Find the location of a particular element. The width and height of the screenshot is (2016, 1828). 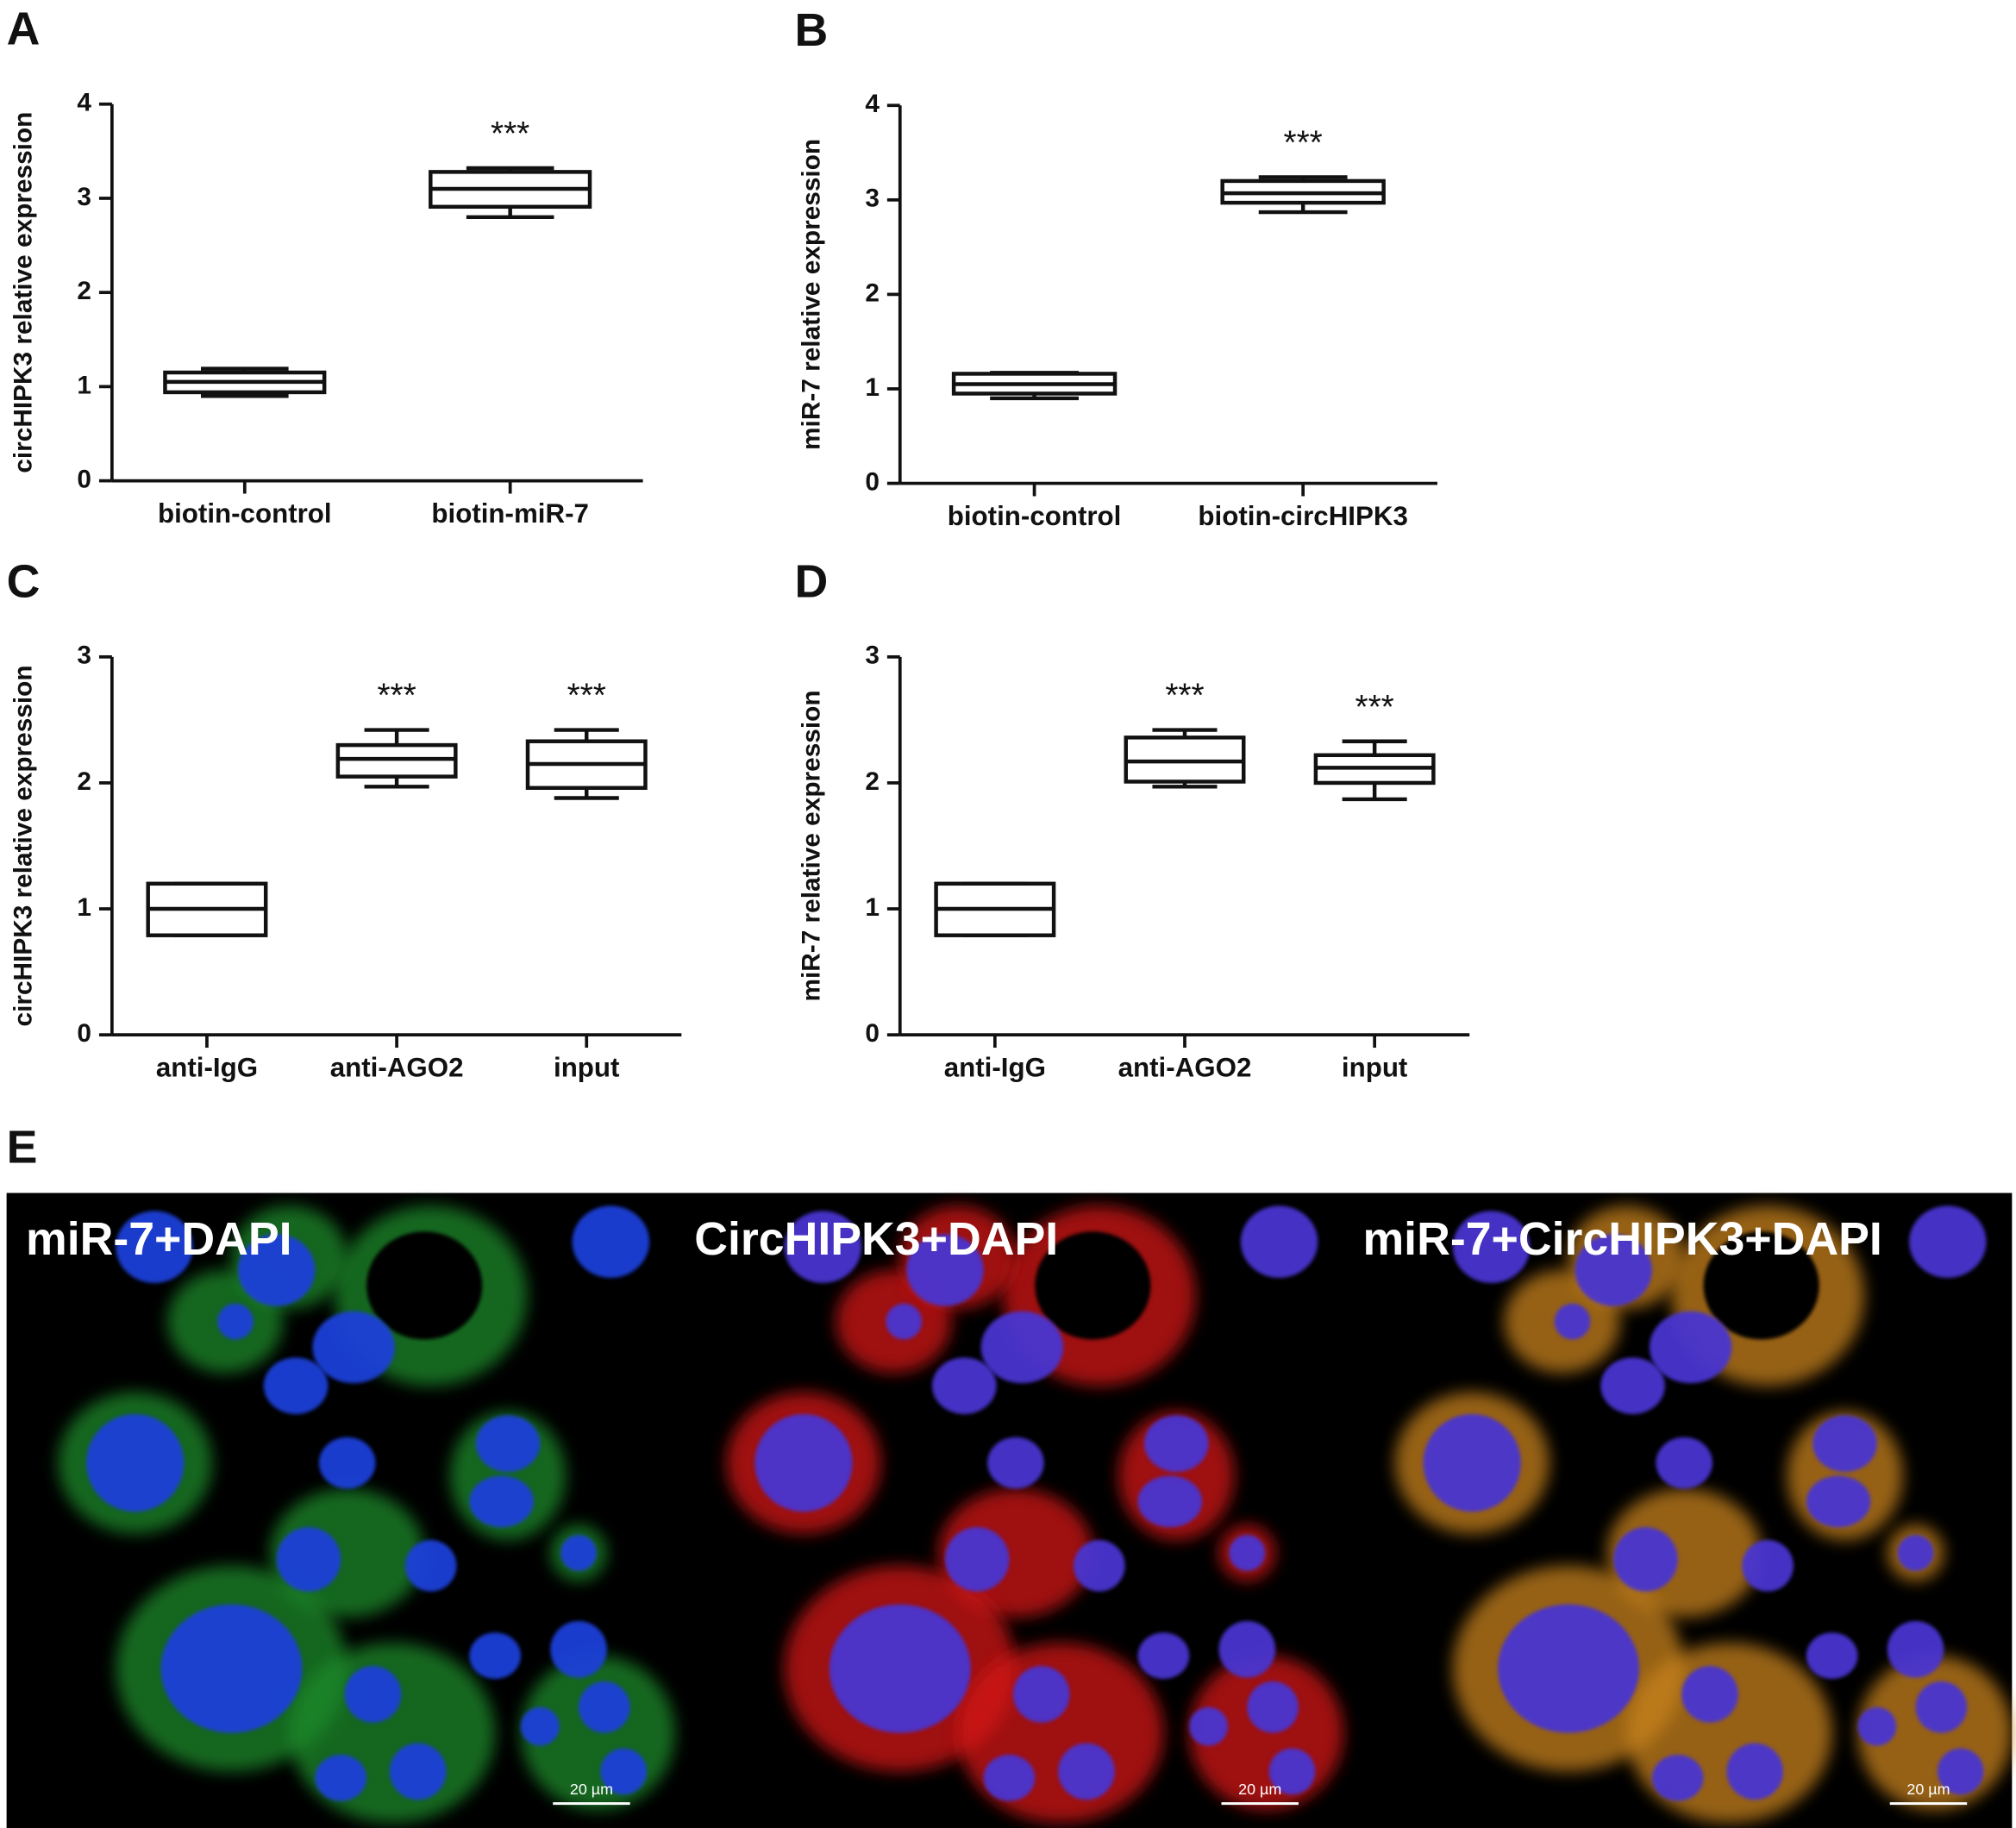

x-tick-label: biotin-circHIPK3 is located at coordinates (1303, 516).